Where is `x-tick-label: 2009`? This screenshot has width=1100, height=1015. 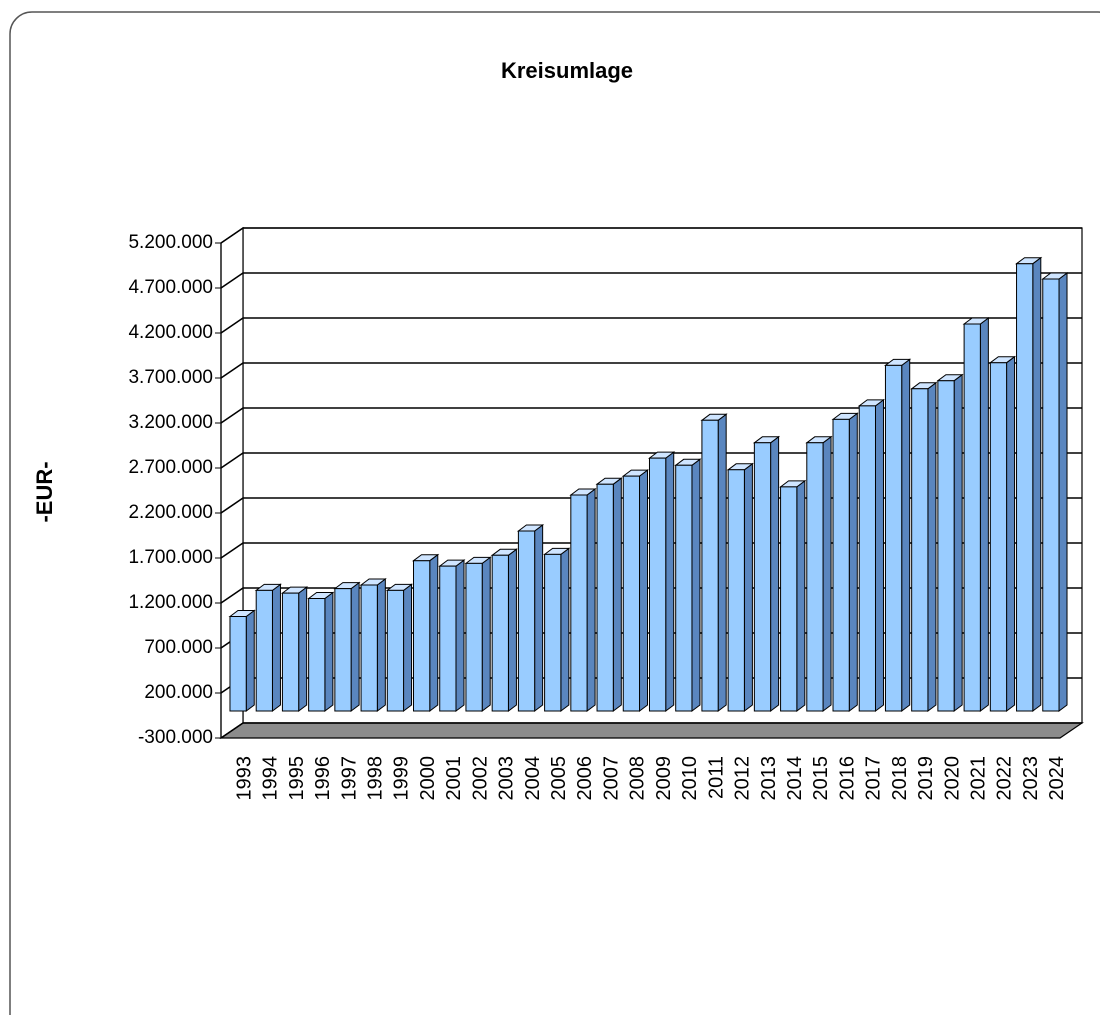
x-tick-label: 2009 is located at coordinates (664, 778).